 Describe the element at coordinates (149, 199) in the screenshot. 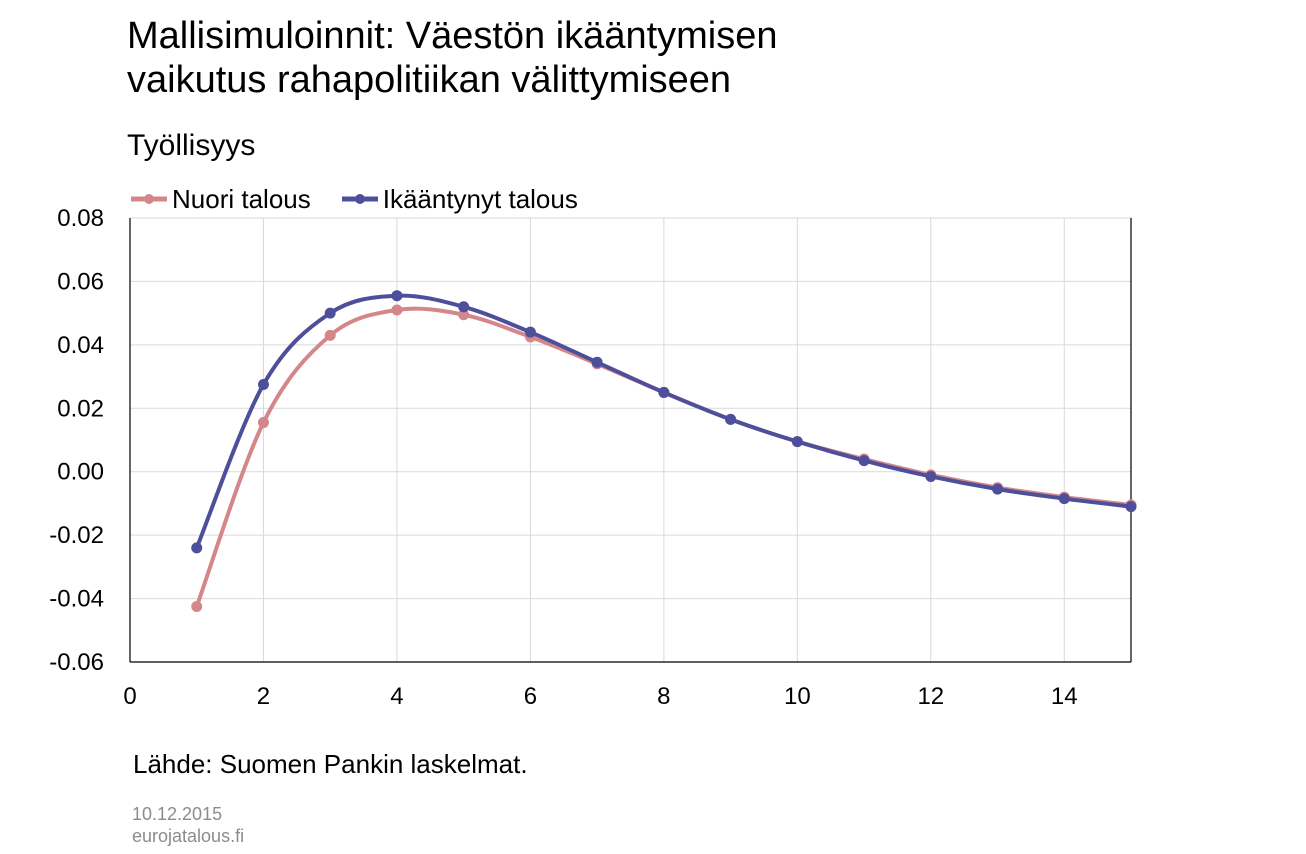

I see `legend-swatch-nuori` at that location.